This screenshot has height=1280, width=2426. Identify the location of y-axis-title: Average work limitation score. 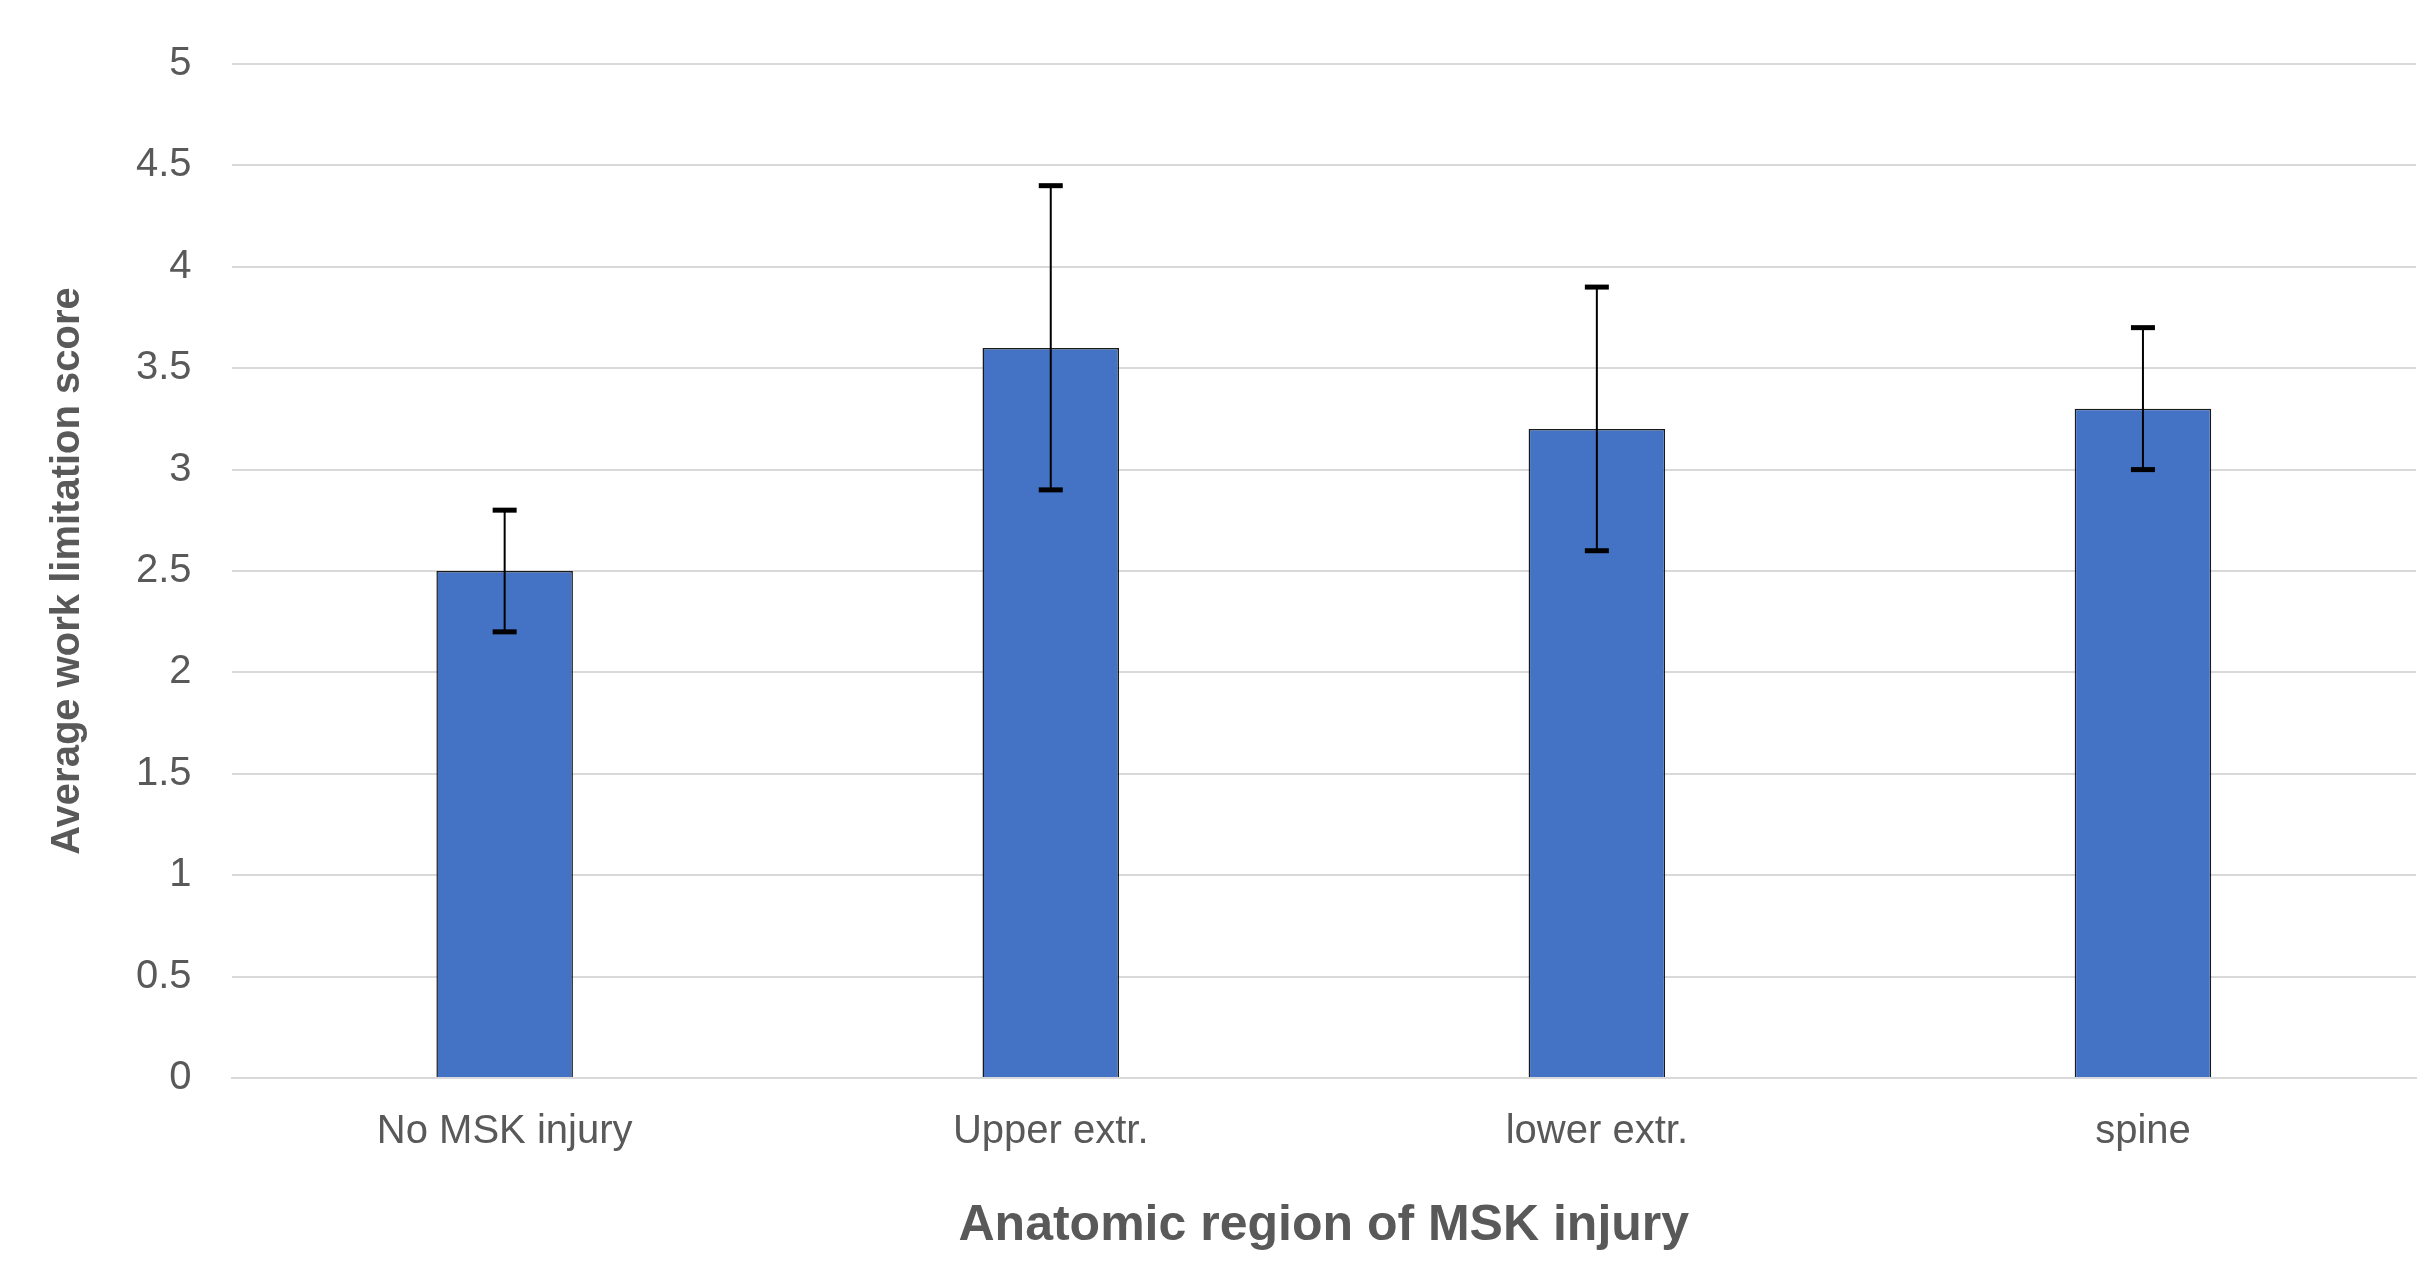
(65, 571).